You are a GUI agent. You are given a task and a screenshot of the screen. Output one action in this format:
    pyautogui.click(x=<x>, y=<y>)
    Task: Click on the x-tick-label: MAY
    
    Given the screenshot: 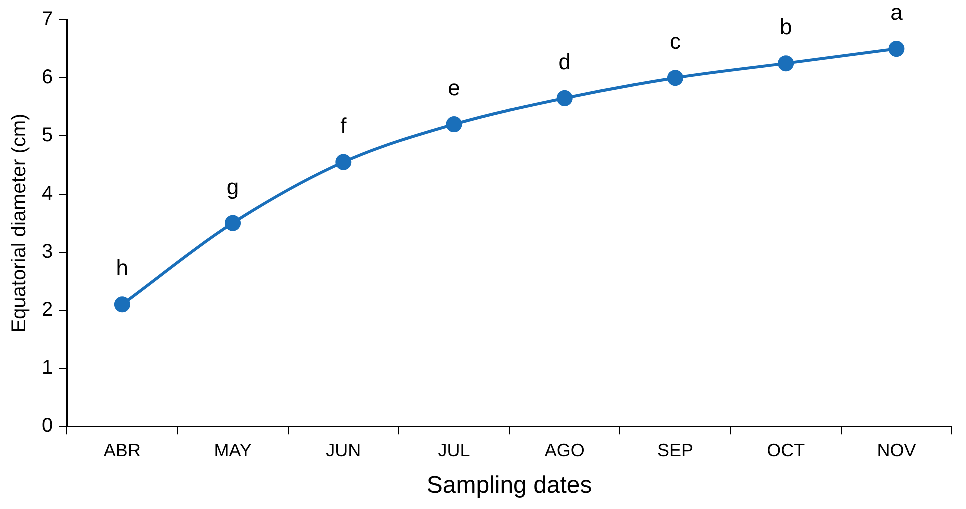 What is the action you would take?
    pyautogui.click(x=233, y=450)
    